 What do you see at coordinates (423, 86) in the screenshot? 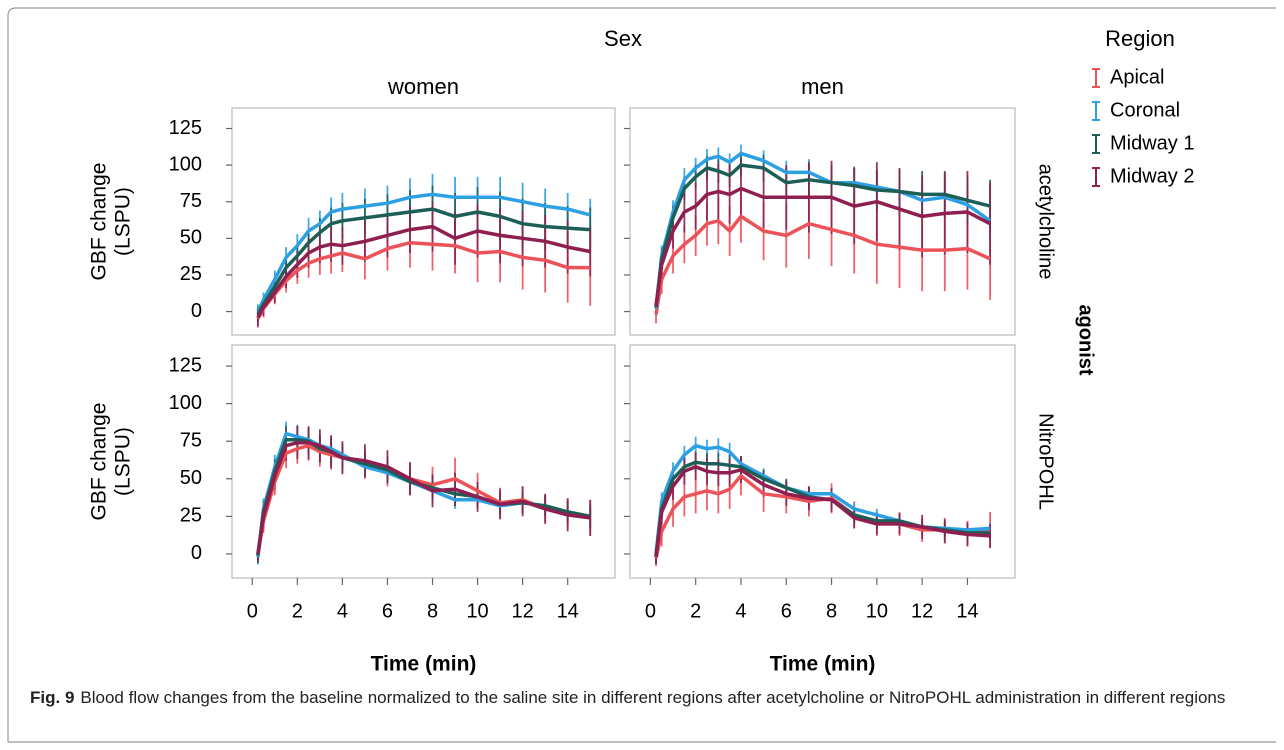
I see `column-label: women` at bounding box center [423, 86].